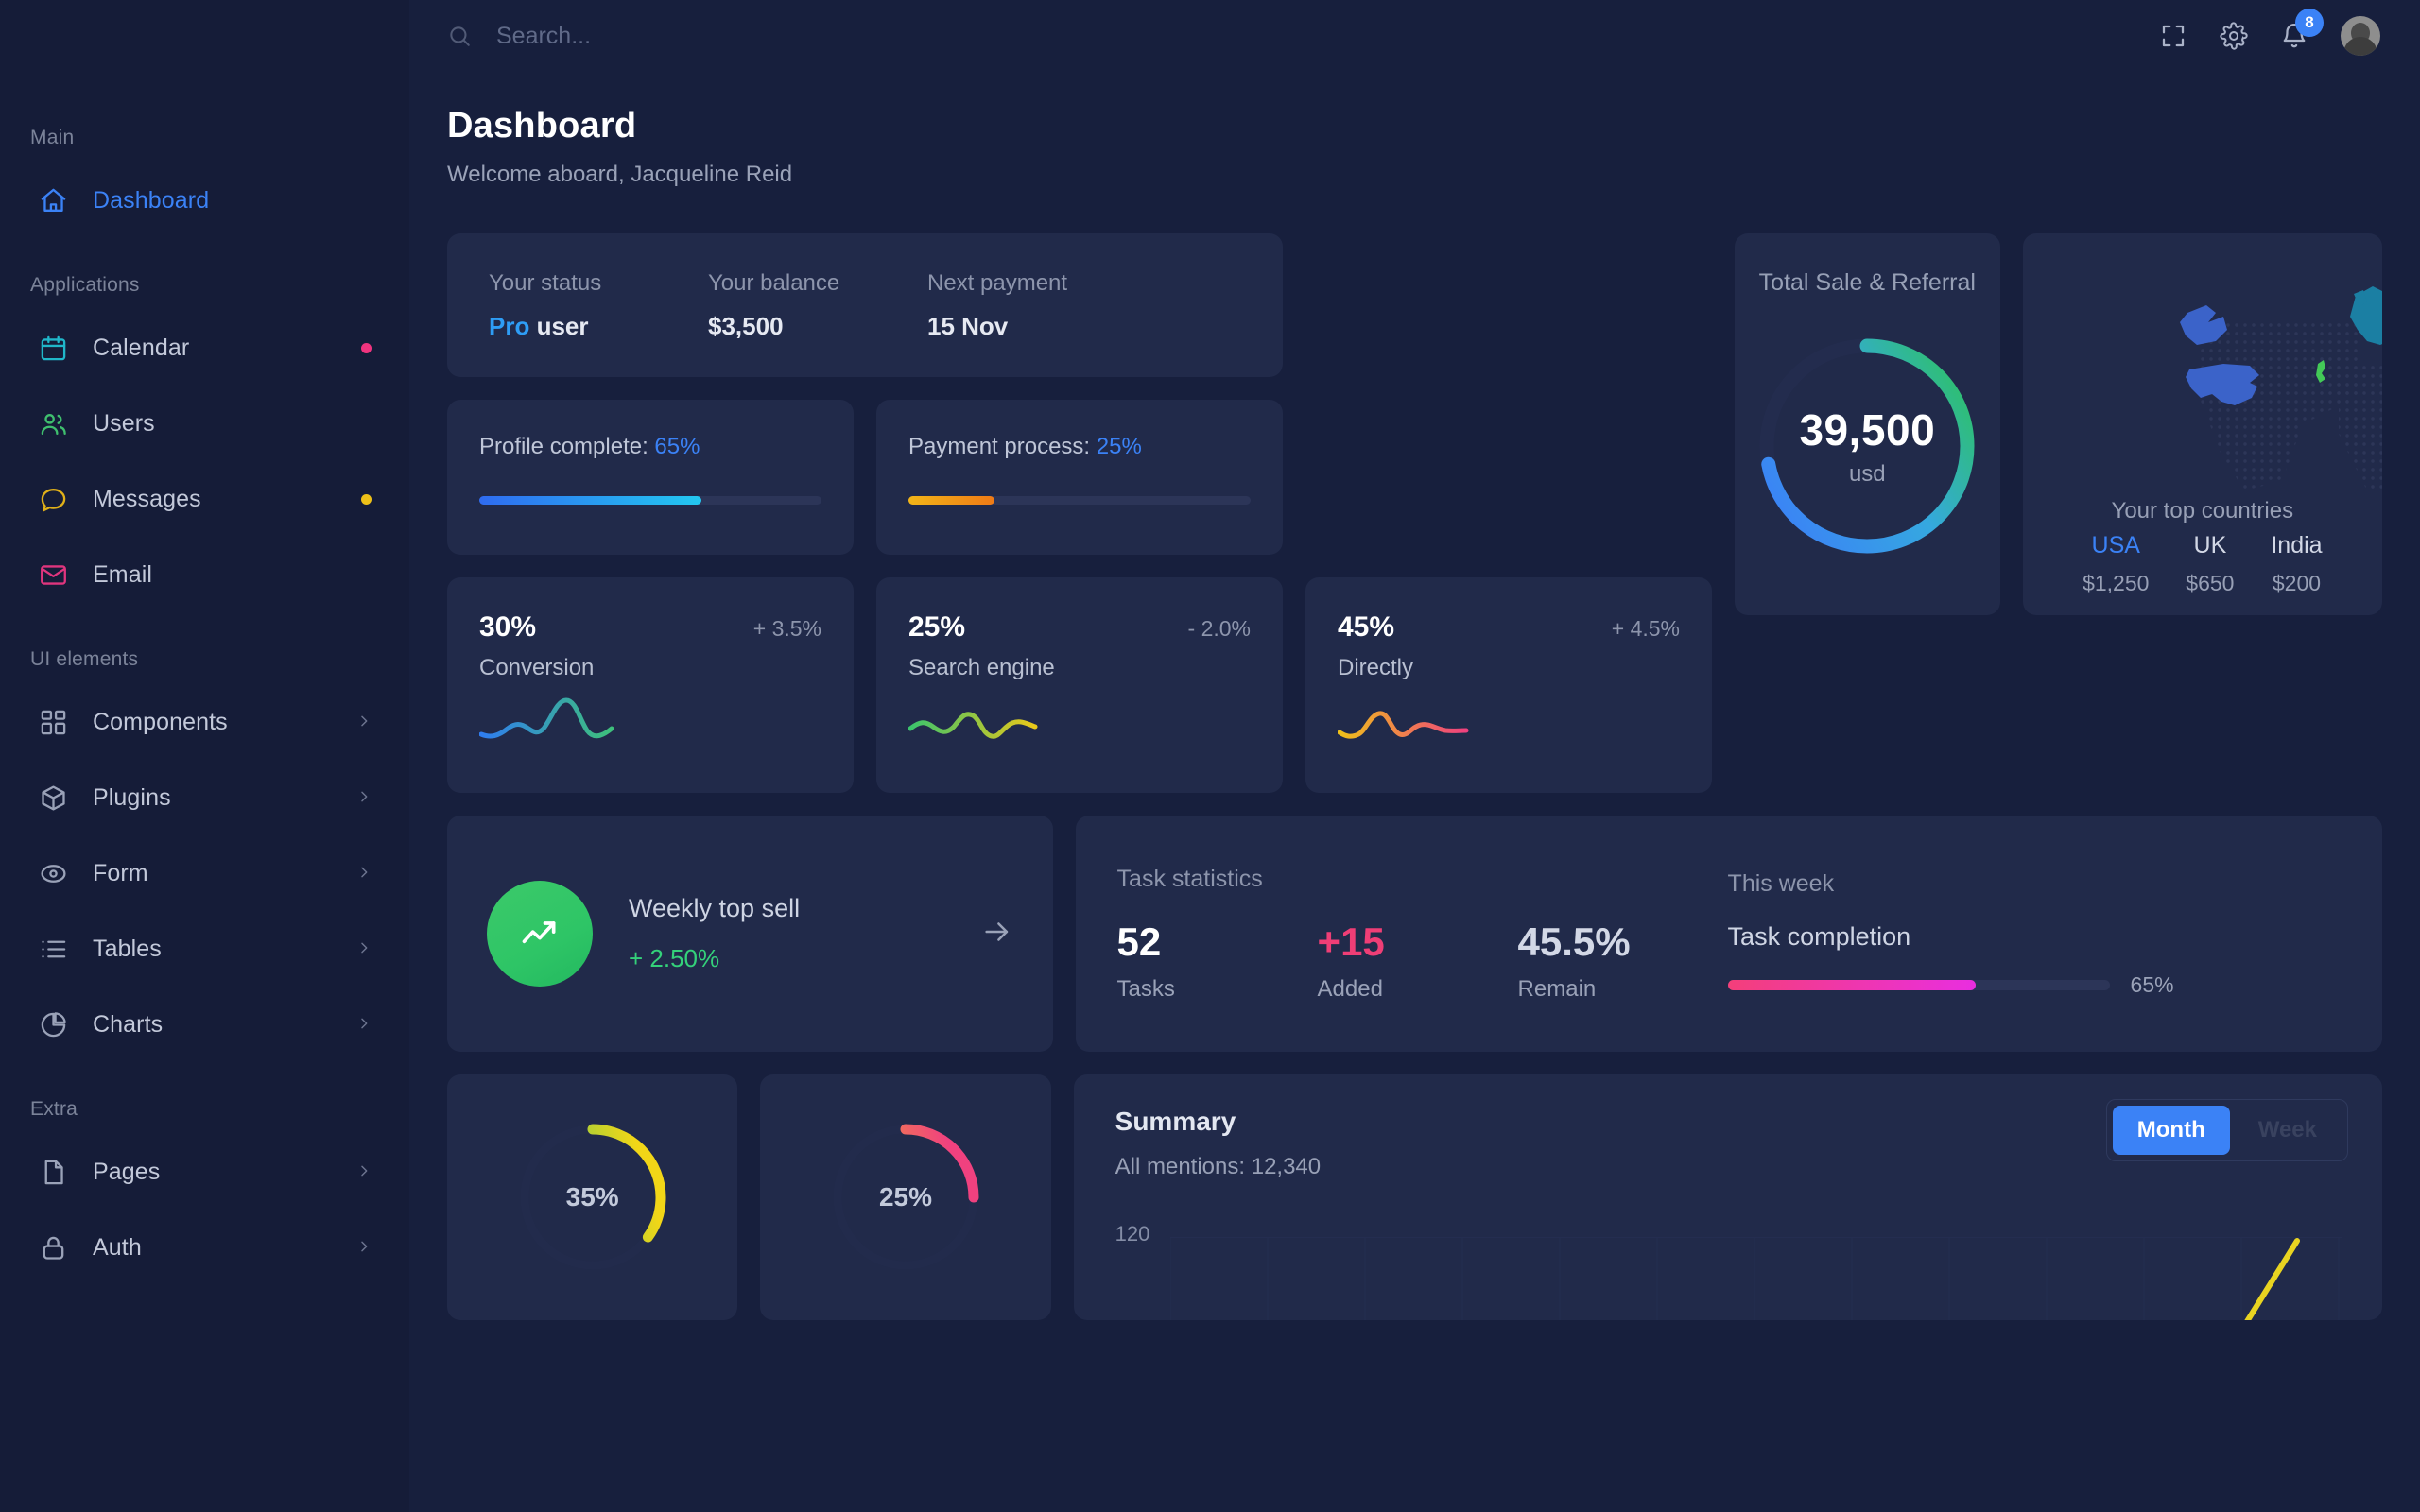  I want to click on country-usa: USA $1,250, so click(2116, 564).